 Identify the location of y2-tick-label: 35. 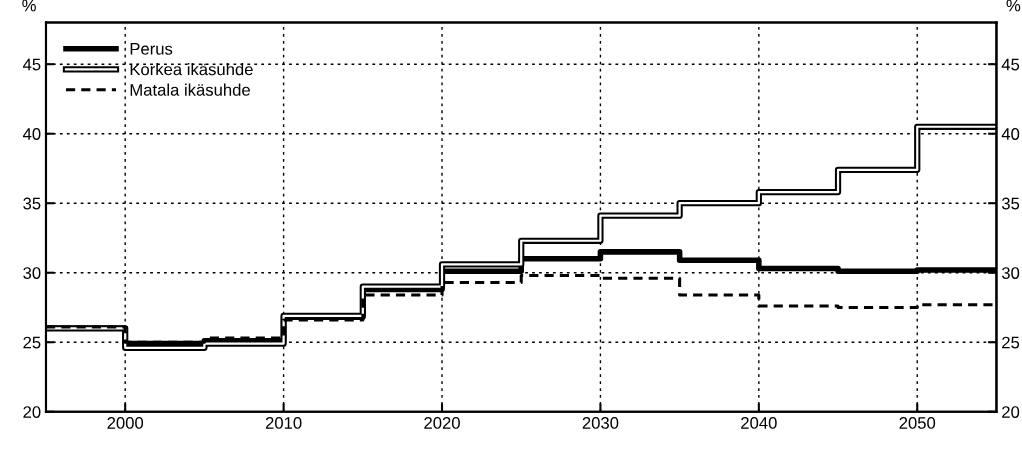
(1010, 203).